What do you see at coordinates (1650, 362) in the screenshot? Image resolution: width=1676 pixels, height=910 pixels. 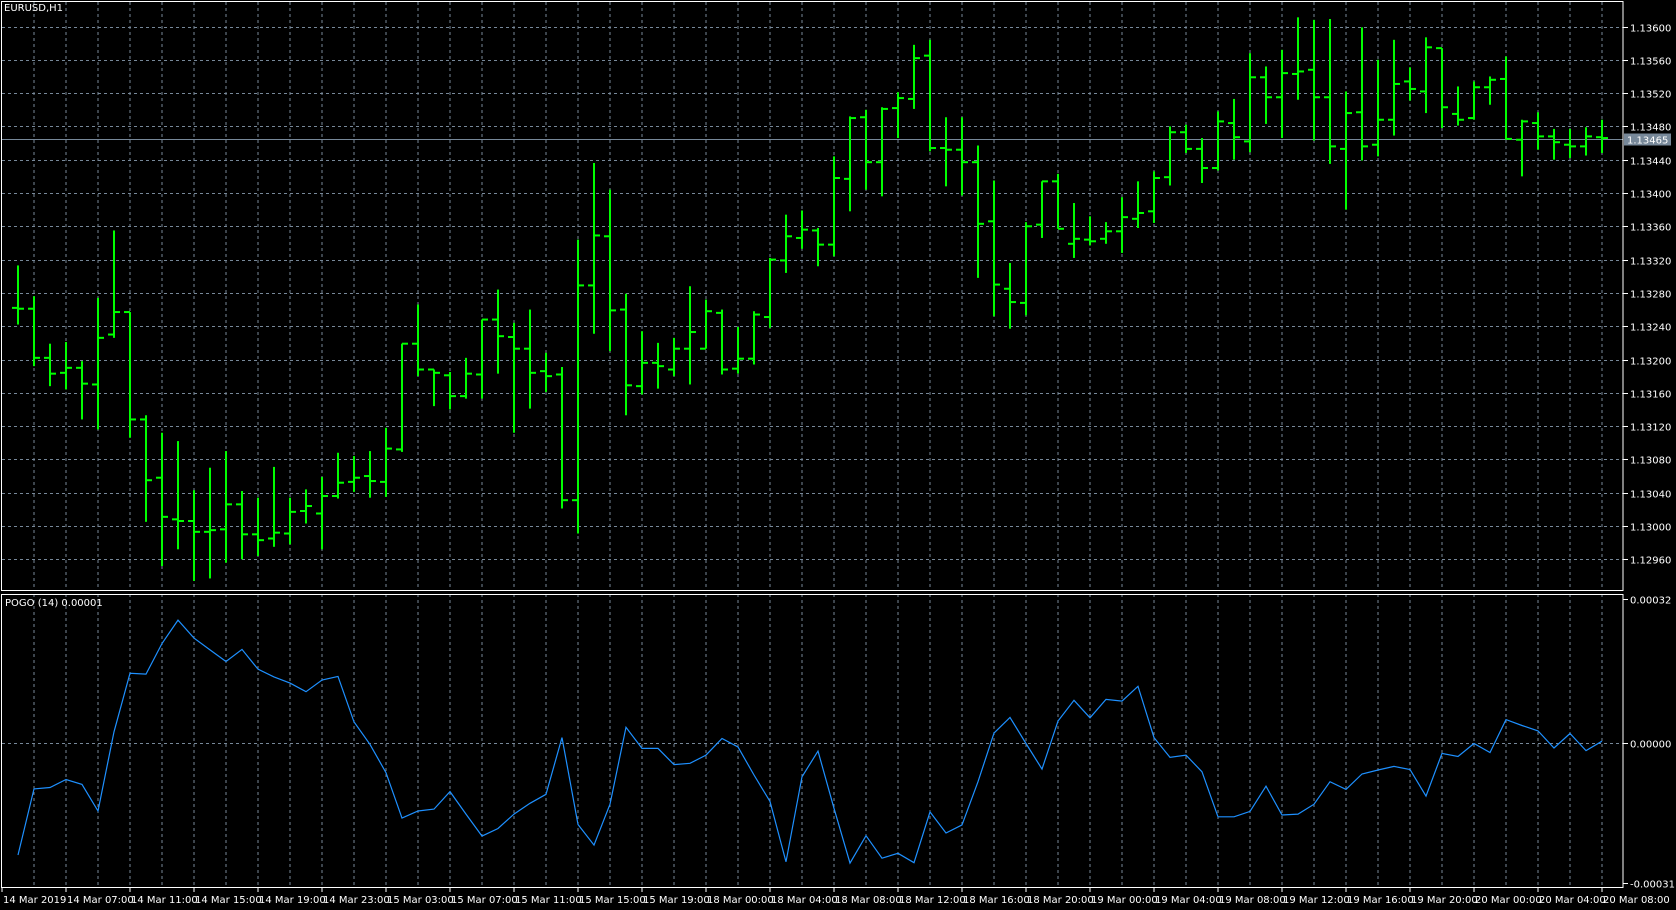 I see `price-axis-label: 1.13200` at bounding box center [1650, 362].